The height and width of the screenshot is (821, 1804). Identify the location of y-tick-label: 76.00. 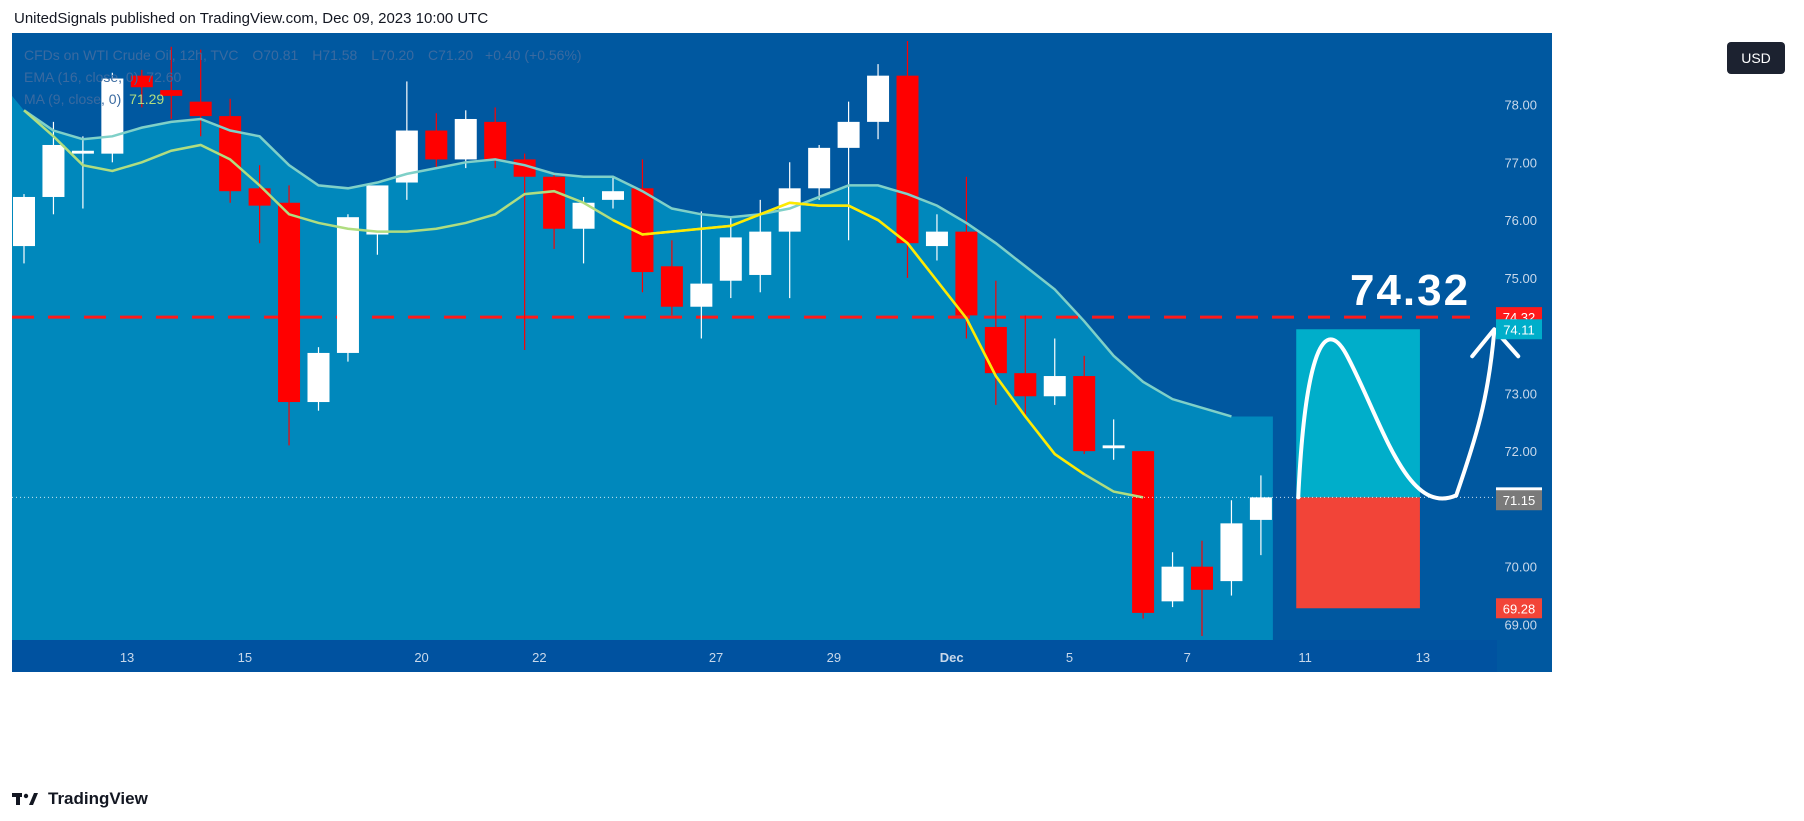
(1520, 220).